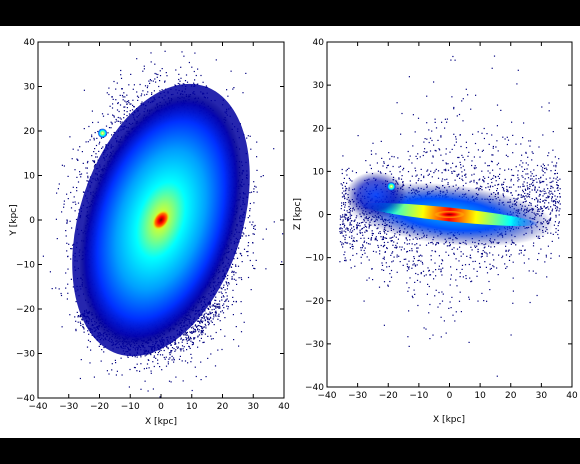 Image resolution: width=580 pixels, height=464 pixels. Describe the element at coordinates (192, 407) in the screenshot. I see `xy-xtick-label: 10` at that location.